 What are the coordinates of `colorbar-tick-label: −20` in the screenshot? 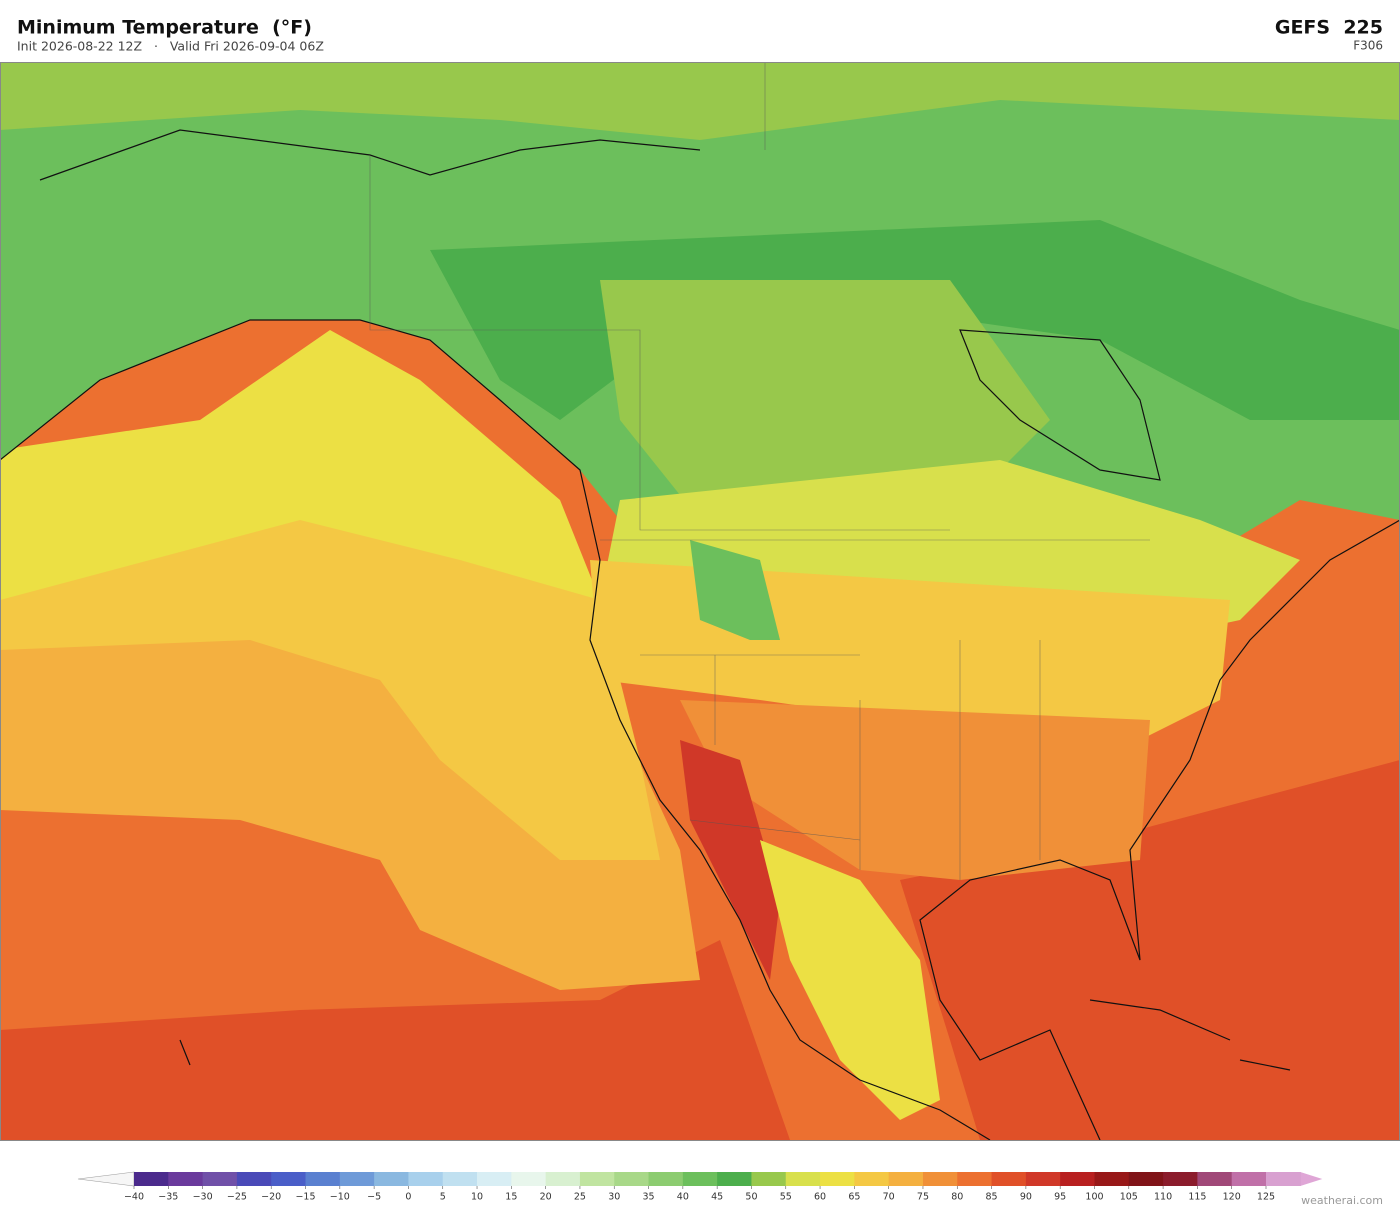 It's located at (271, 1197).